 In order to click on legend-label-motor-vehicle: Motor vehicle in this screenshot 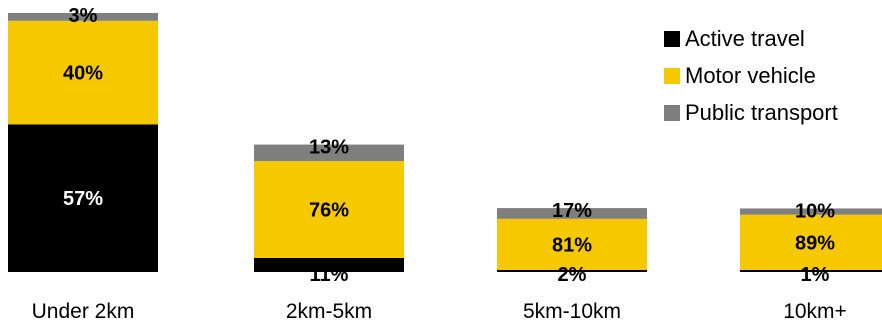, I will do `click(750, 75)`.